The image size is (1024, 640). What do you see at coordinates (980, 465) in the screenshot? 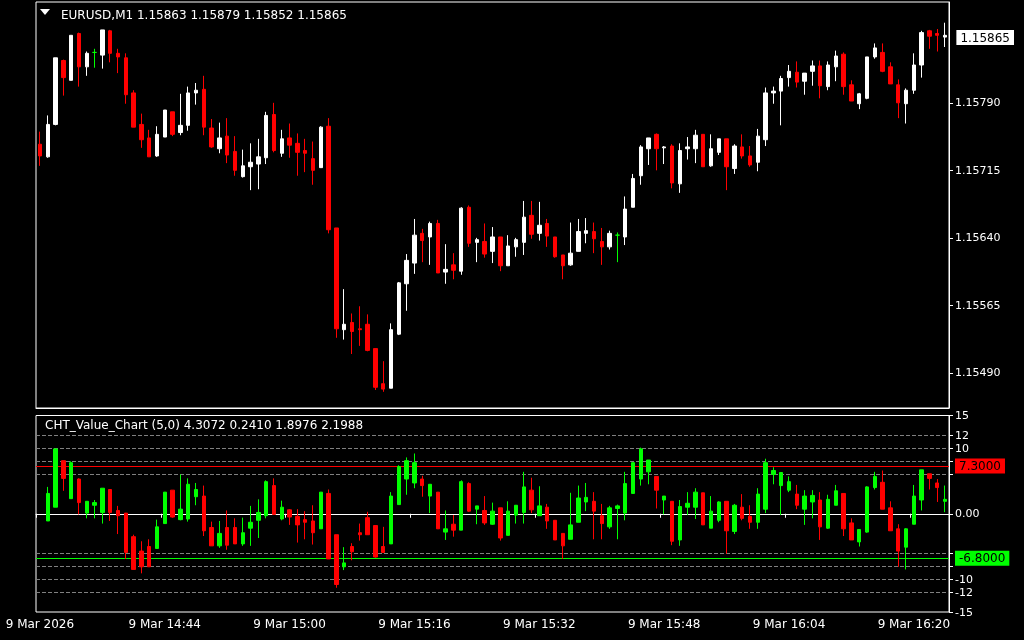
I see `ref-line-label: 7.3000` at bounding box center [980, 465].